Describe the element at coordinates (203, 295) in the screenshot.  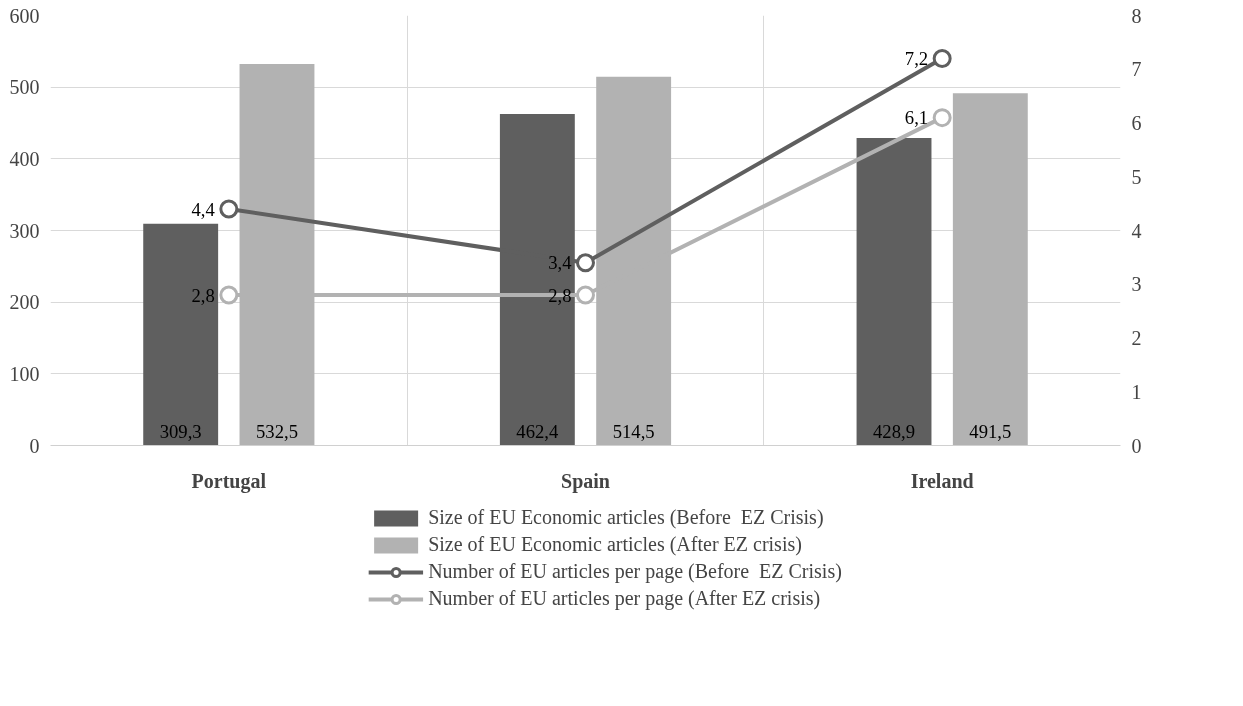
I see `data-label: 2,8` at that location.